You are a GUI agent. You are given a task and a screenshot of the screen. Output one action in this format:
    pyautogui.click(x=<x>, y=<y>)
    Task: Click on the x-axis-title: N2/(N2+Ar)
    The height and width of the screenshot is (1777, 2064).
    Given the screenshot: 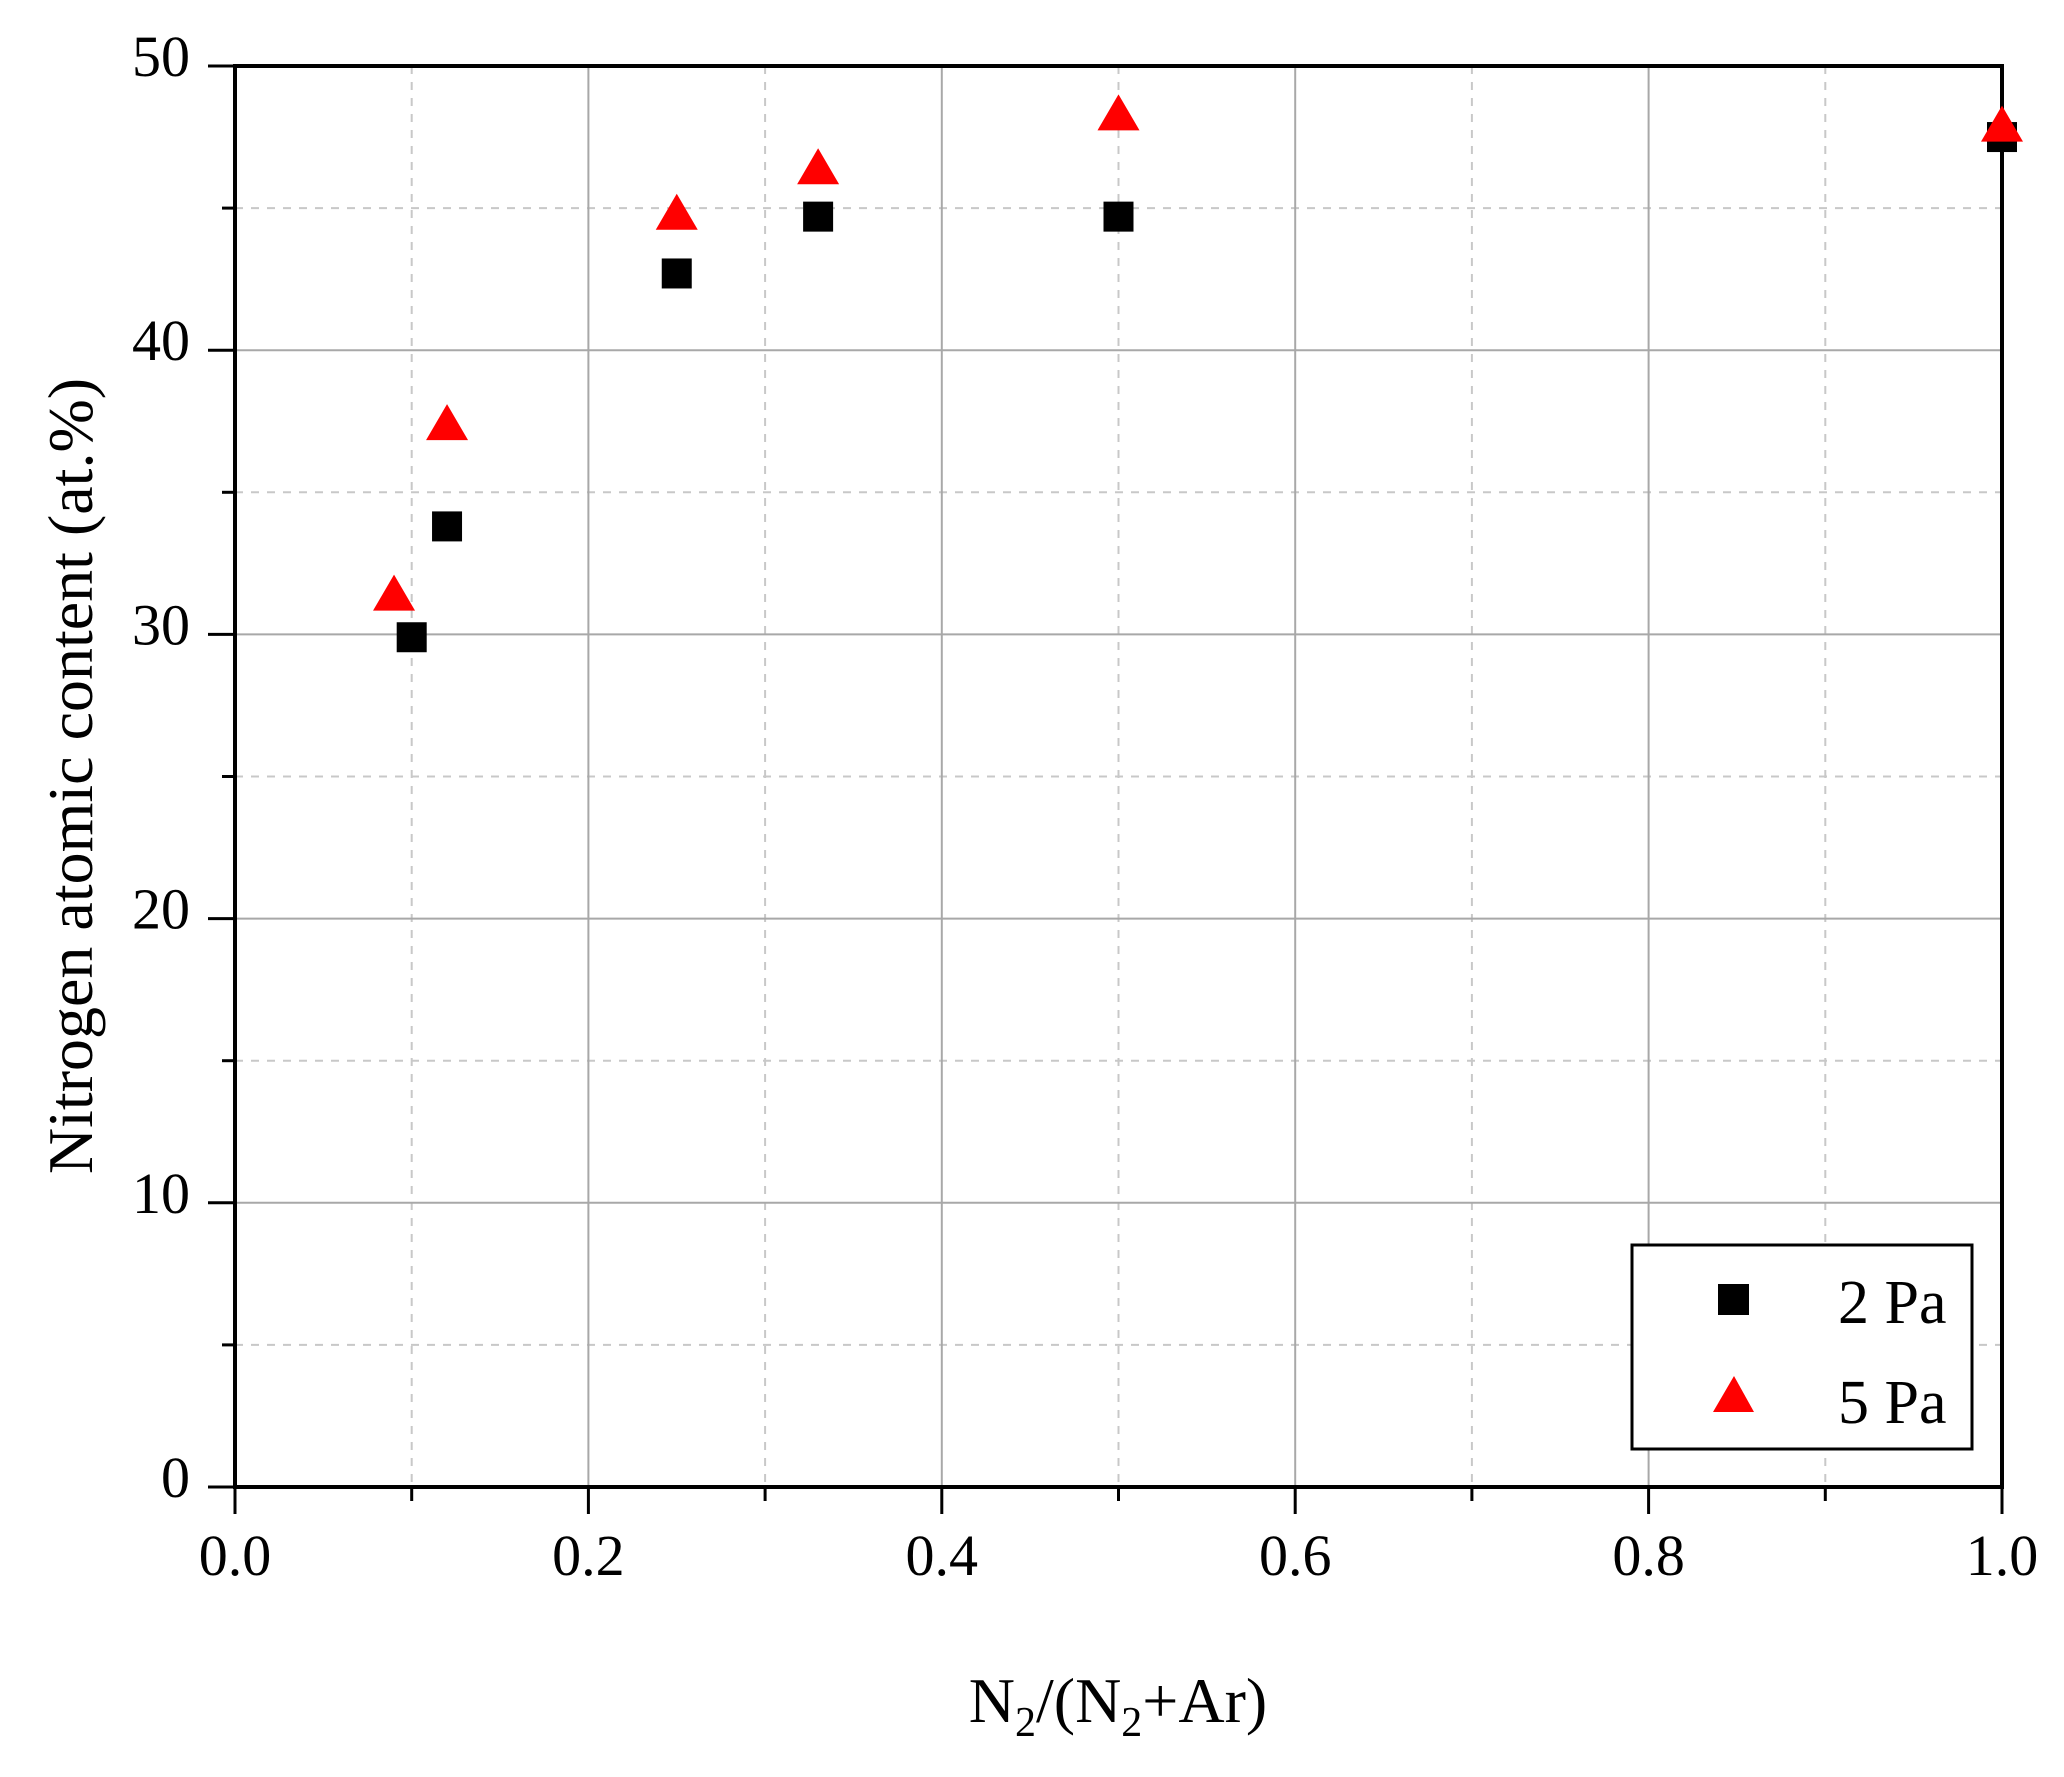 What is the action you would take?
    pyautogui.click(x=1118, y=1705)
    